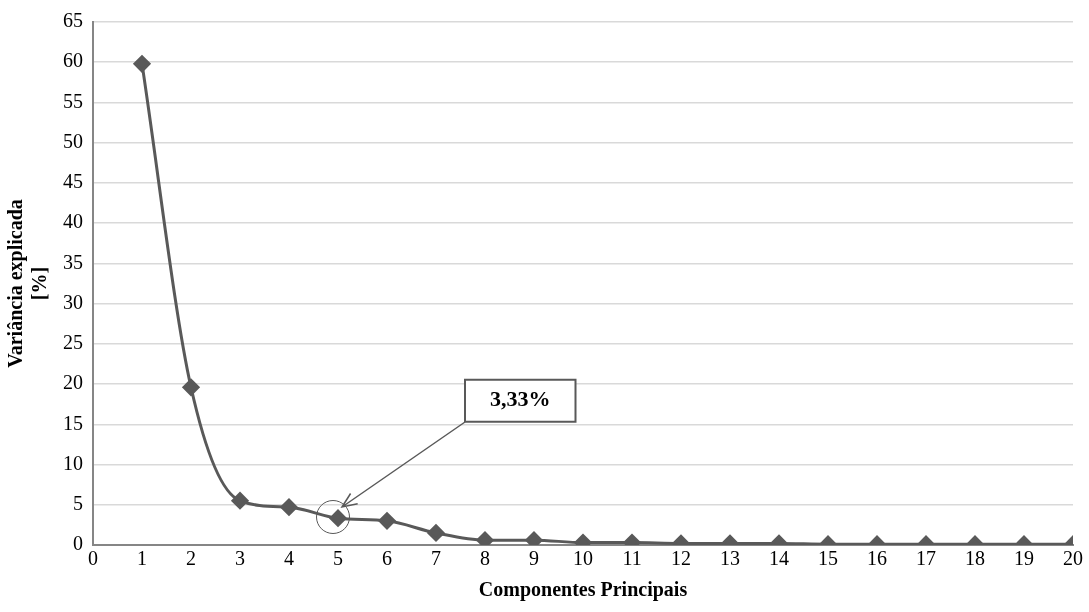 The image size is (1089, 612). I want to click on y-axis-title: Variância explicada [%], so click(27, 283).